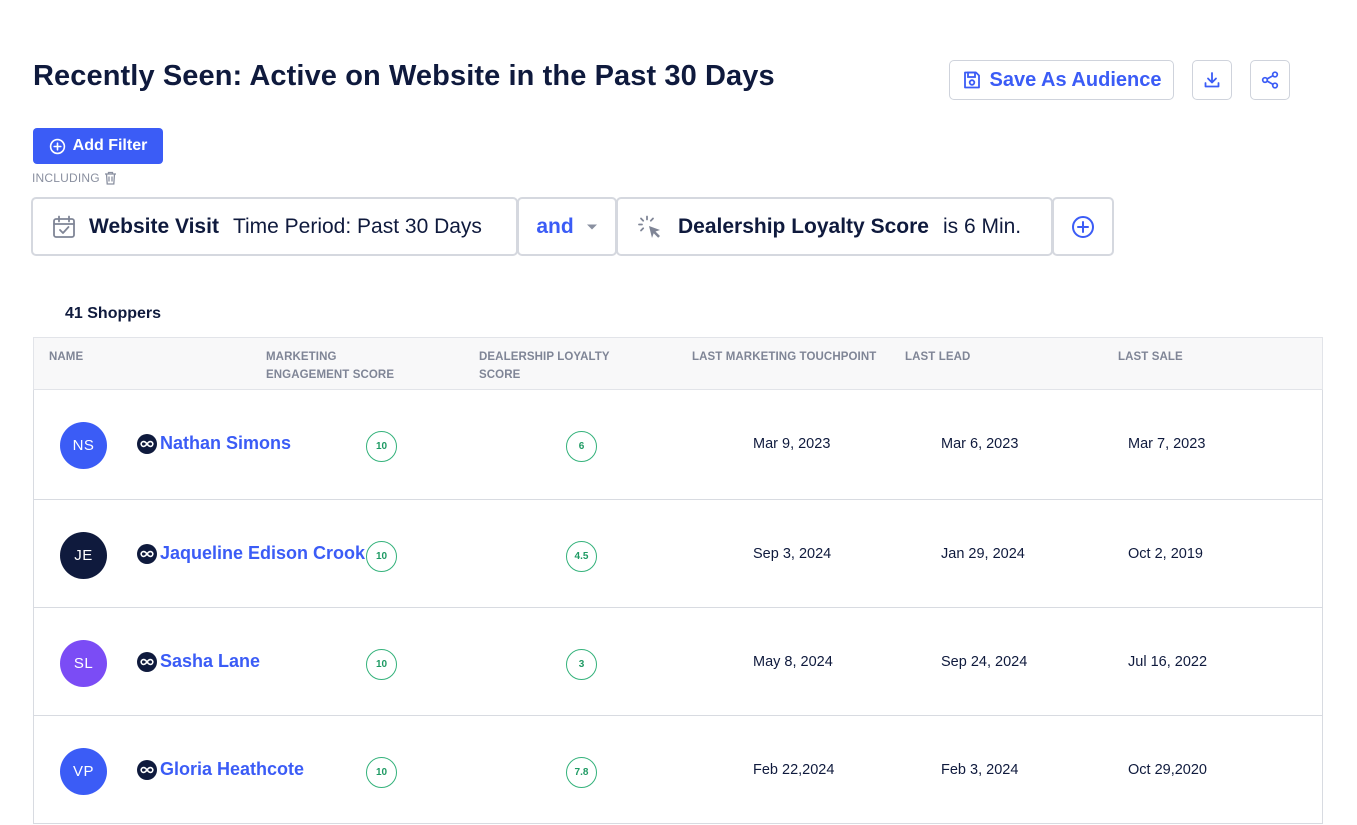  What do you see at coordinates (972, 80) in the screenshot?
I see `floppy-disk-icon` at bounding box center [972, 80].